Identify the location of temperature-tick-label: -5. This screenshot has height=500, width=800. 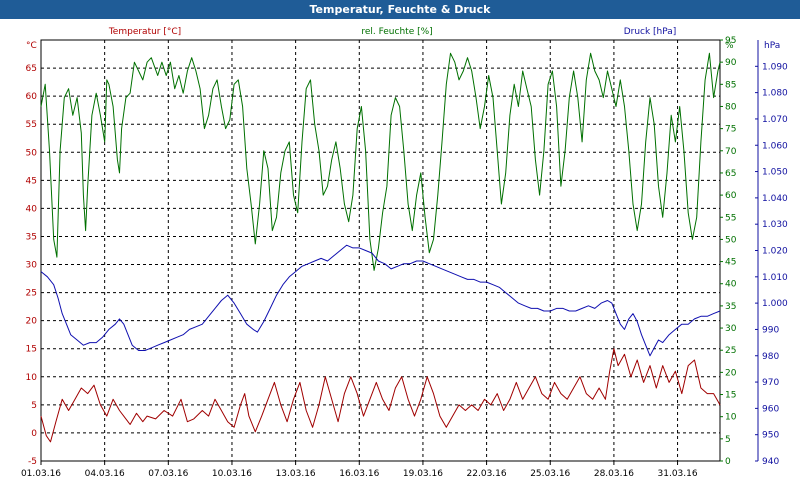
(32, 462).